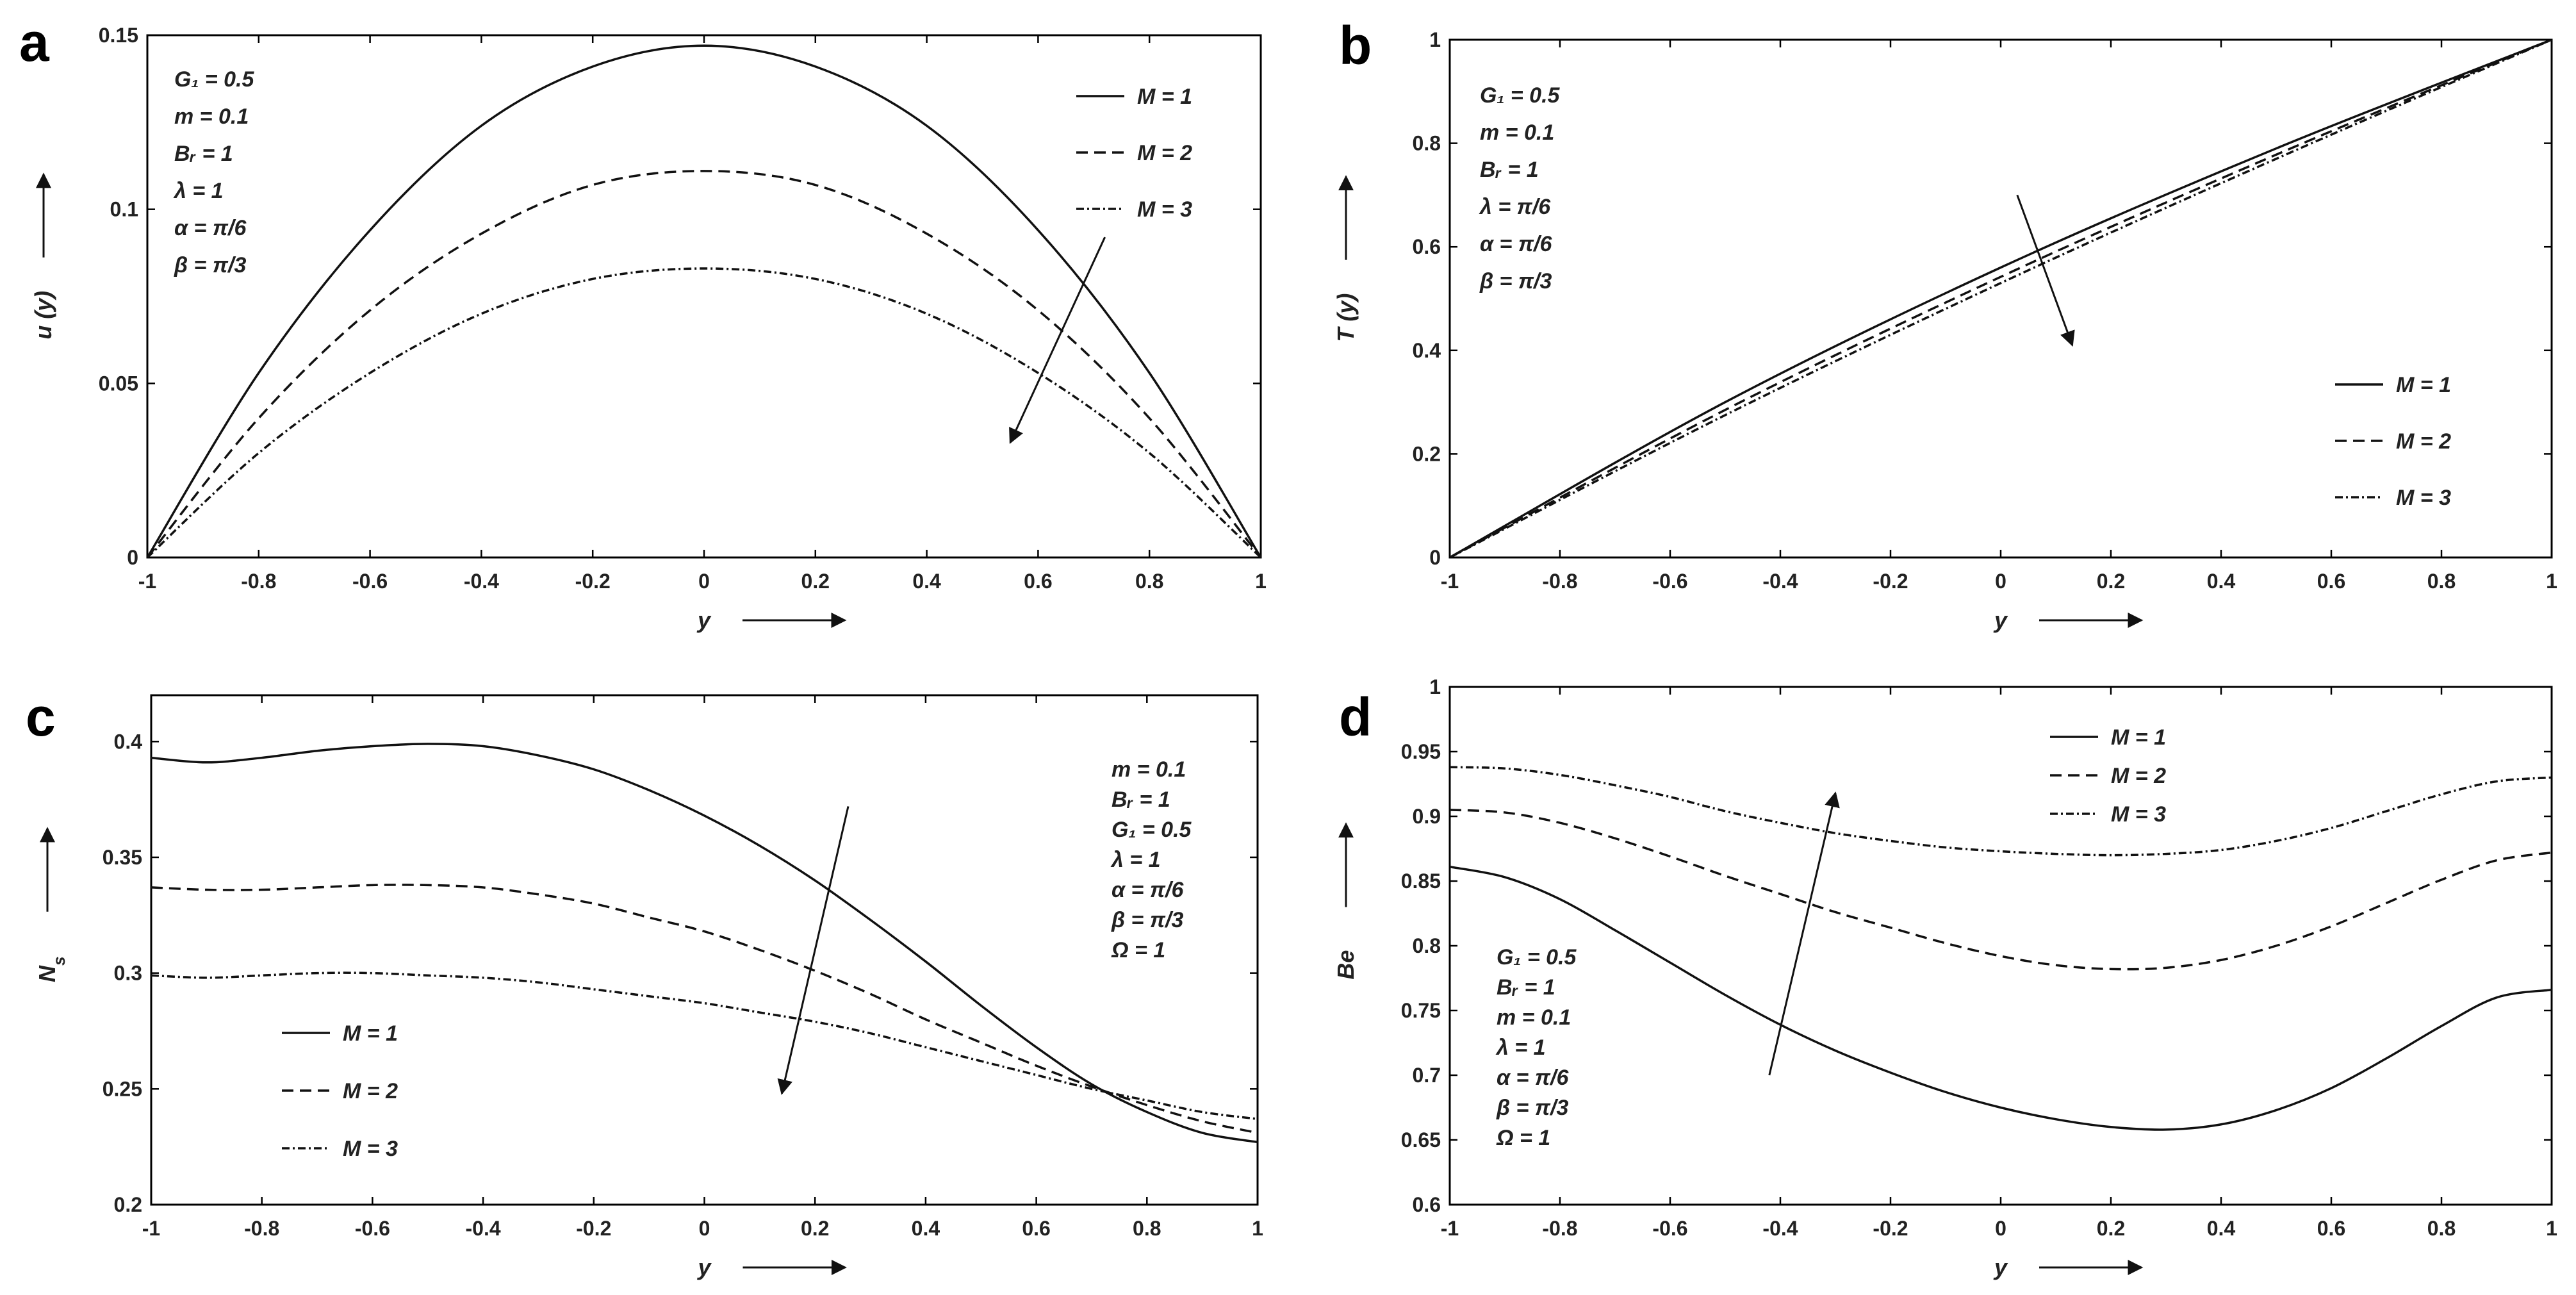 The width and height of the screenshot is (2576, 1295). Describe the element at coordinates (1515, 207) in the screenshot. I see `parameter-annotation: λ = π/6` at that location.